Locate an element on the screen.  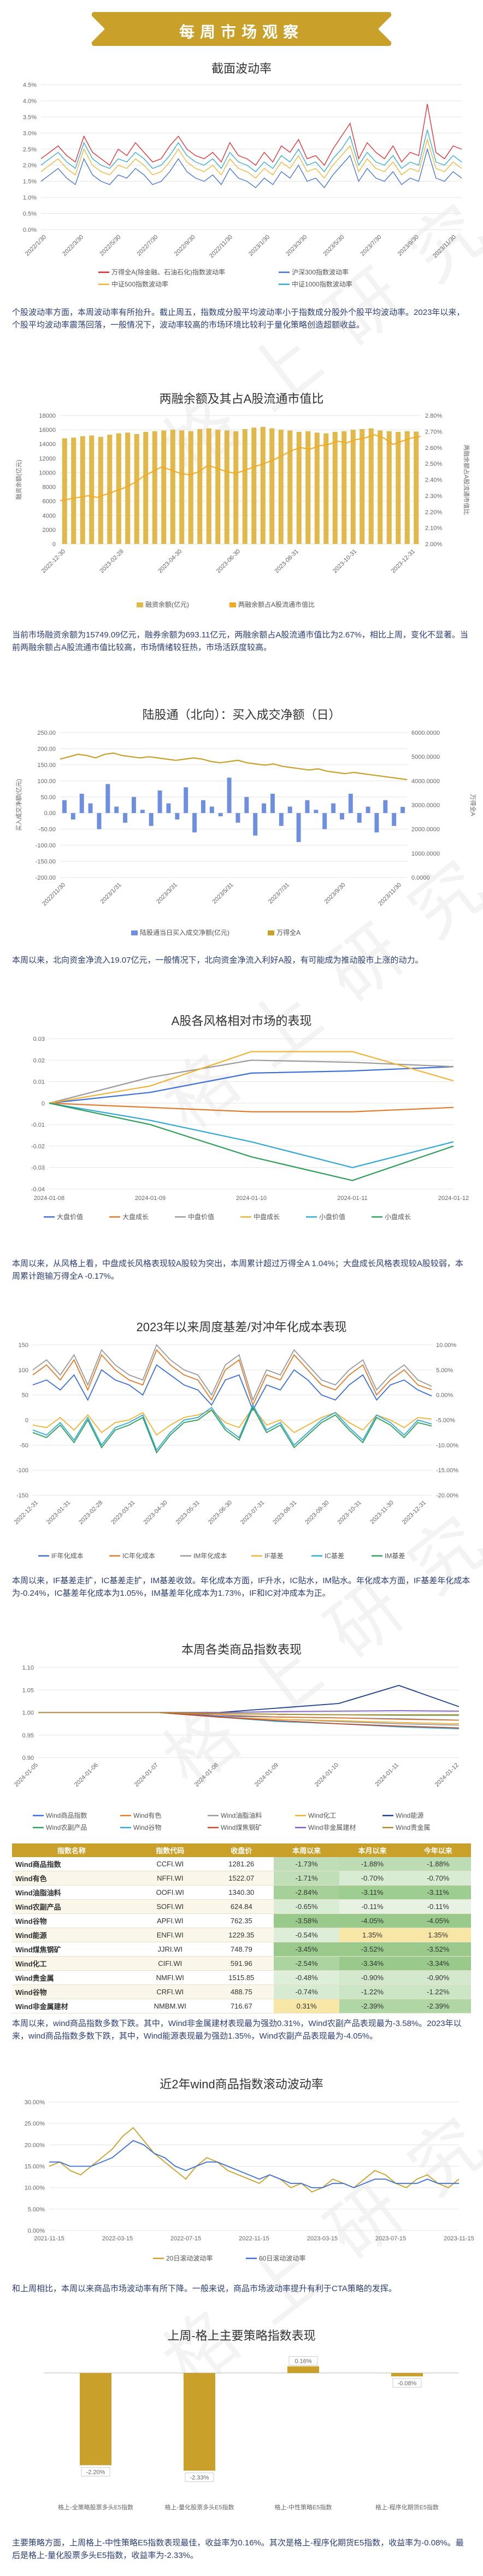
table-cell: Wind能源 is located at coordinates (71, 1935).